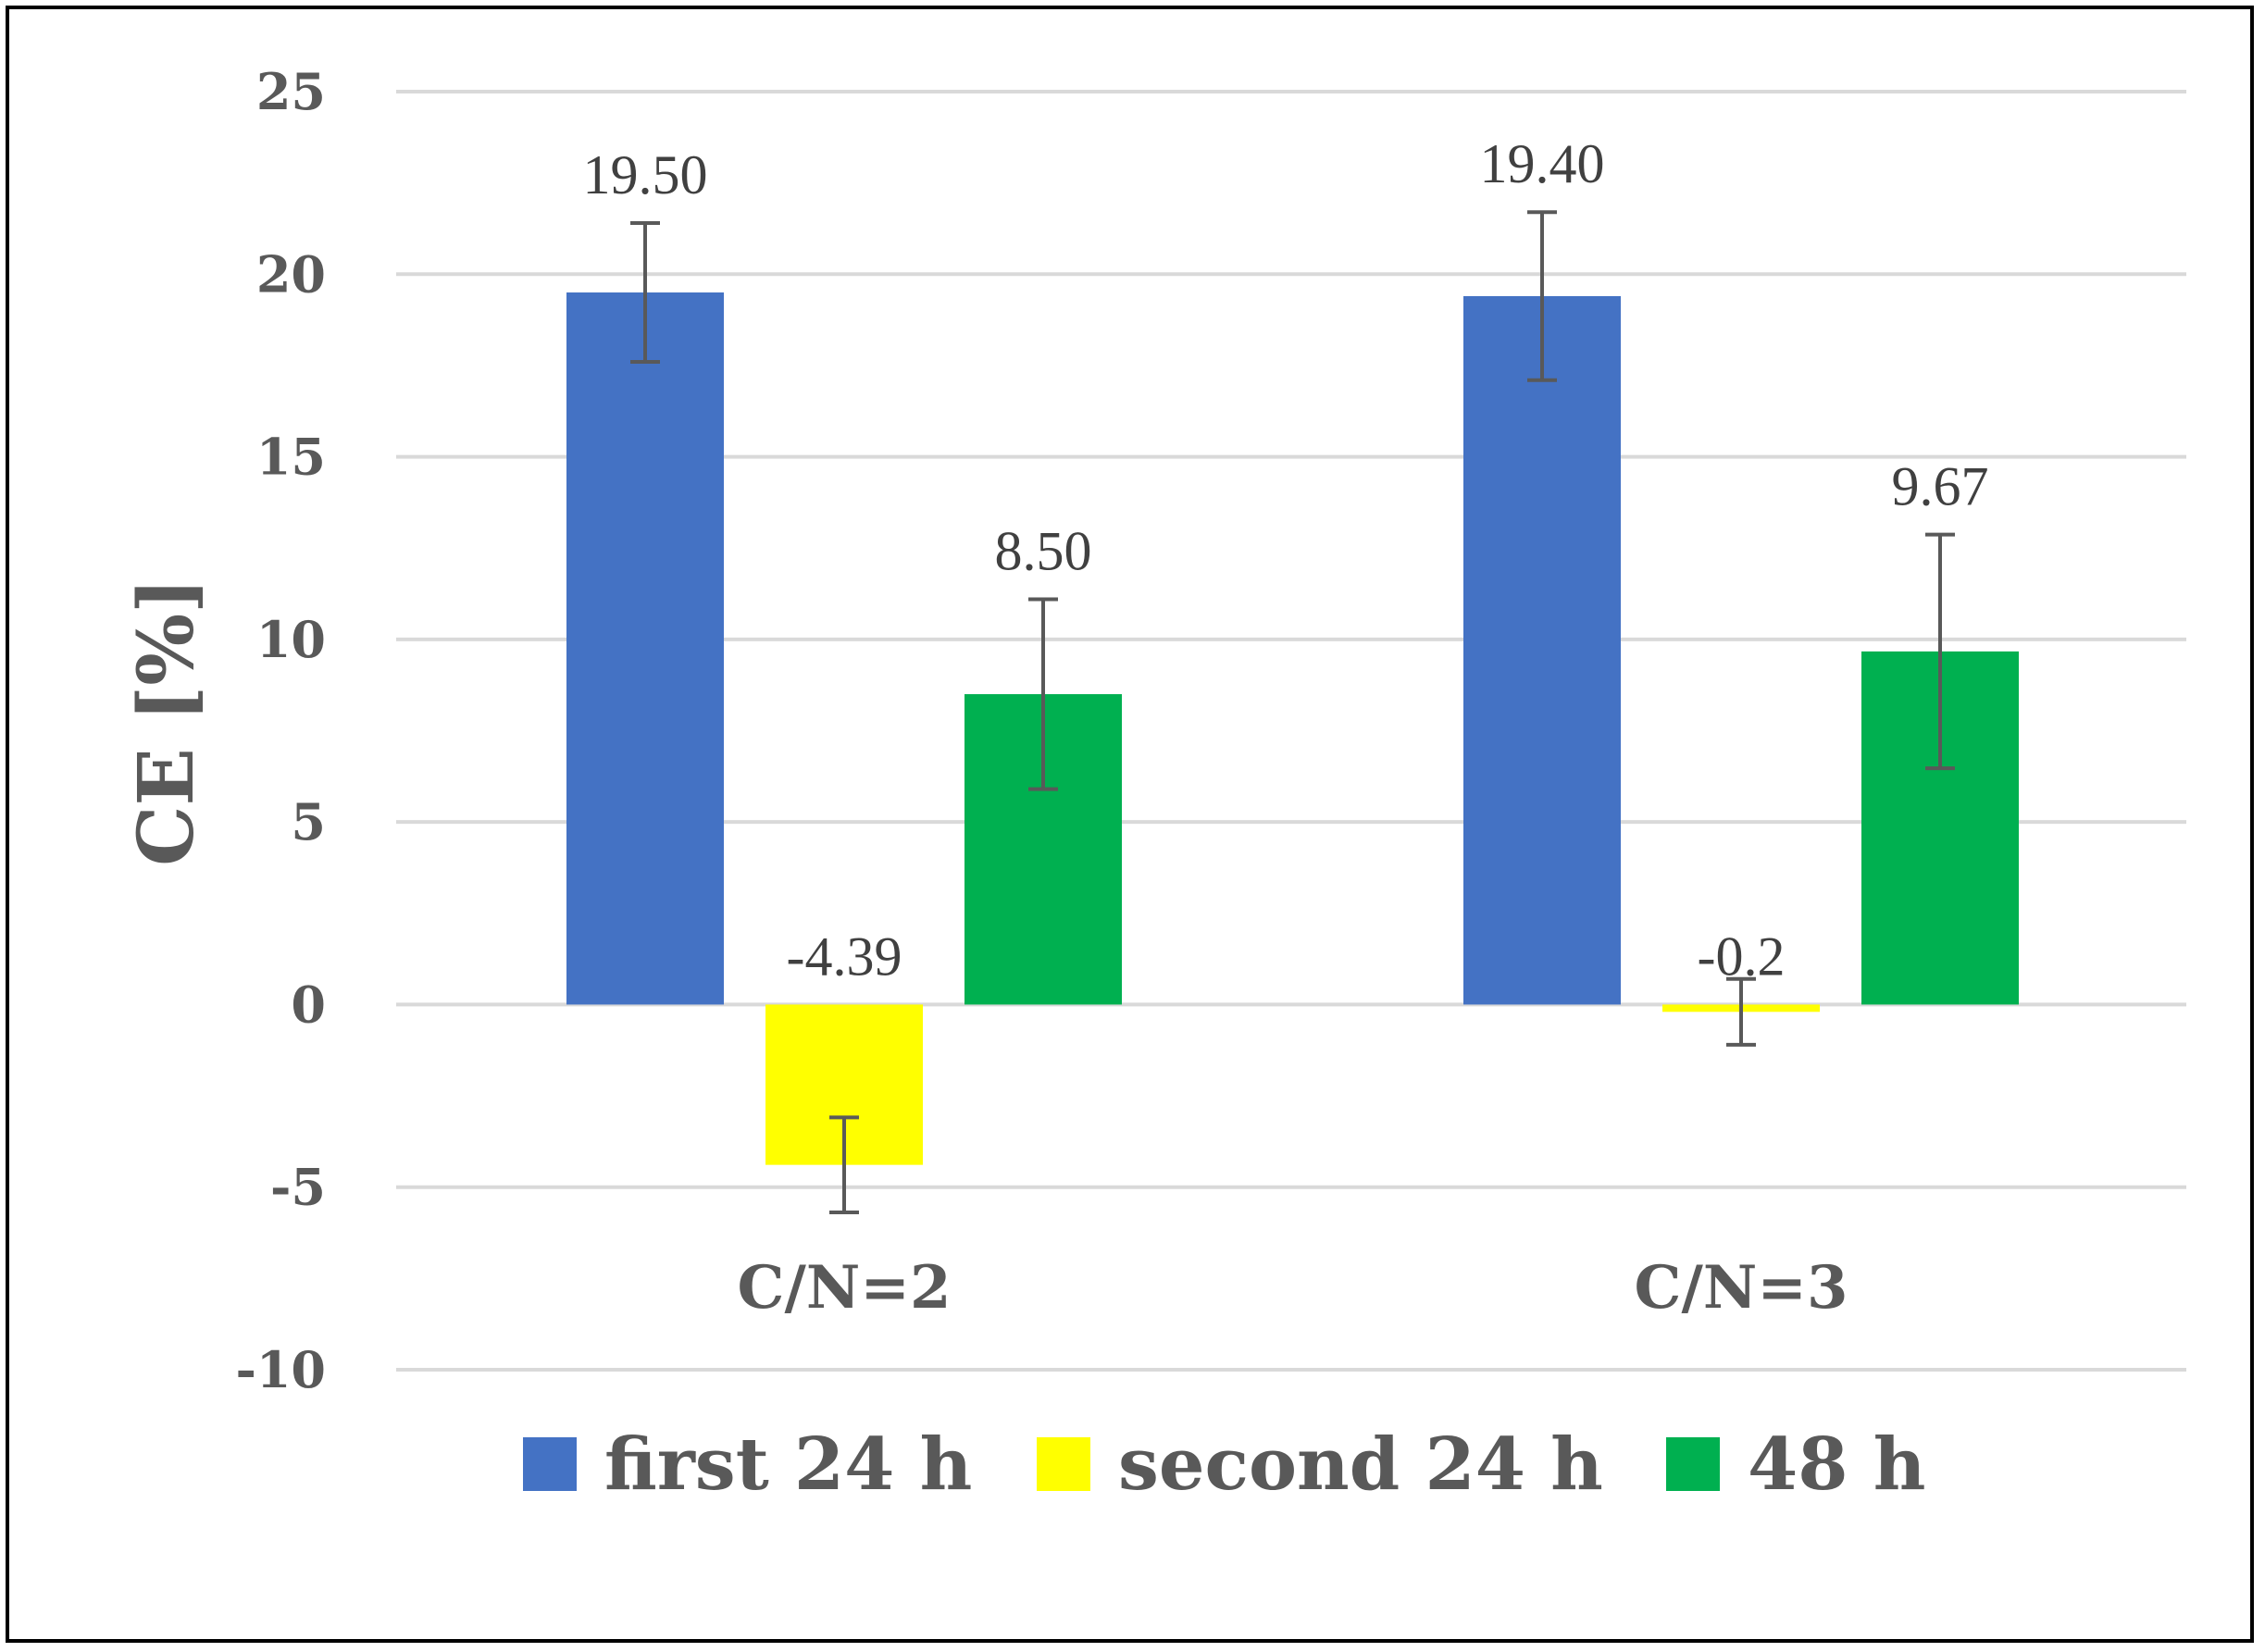 The image size is (2265, 1652). What do you see at coordinates (1742, 956) in the screenshot?
I see `data-label: -0.2` at bounding box center [1742, 956].